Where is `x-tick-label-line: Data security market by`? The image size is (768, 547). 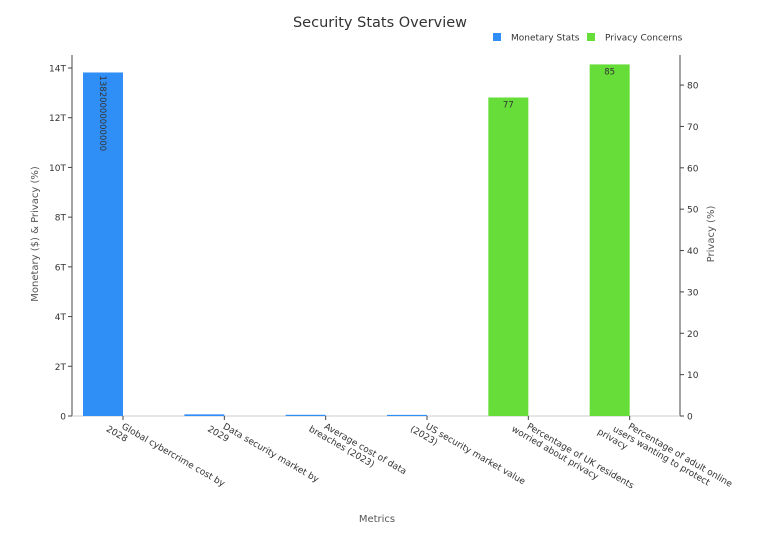
x-tick-label-line: Data security market by is located at coordinates (271, 453).